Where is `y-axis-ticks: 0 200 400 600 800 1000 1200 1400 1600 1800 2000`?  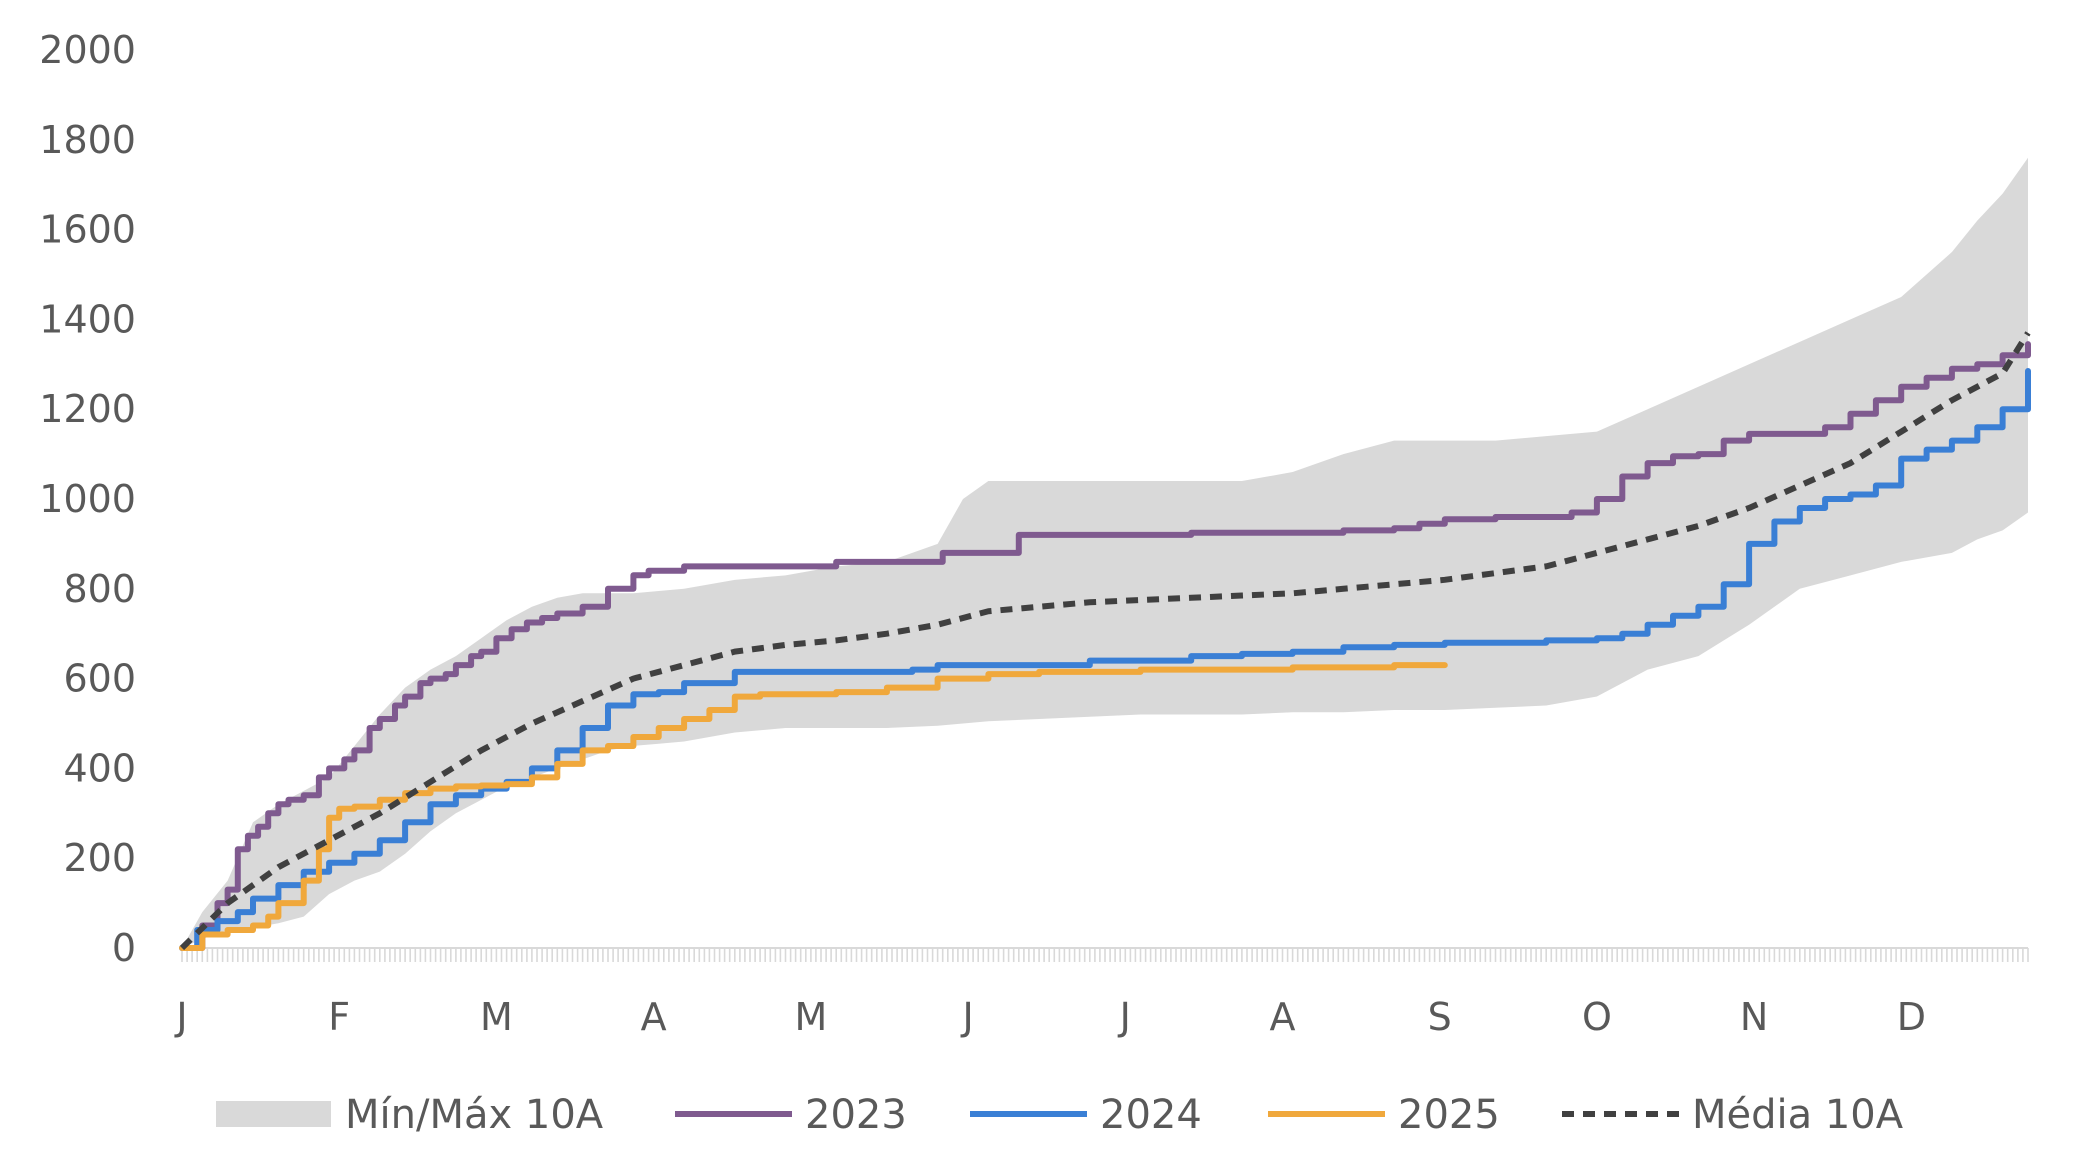 y-axis-ticks: 0 200 400 600 800 1000 1200 1400 1600 1800 2000 is located at coordinates (87, 499).